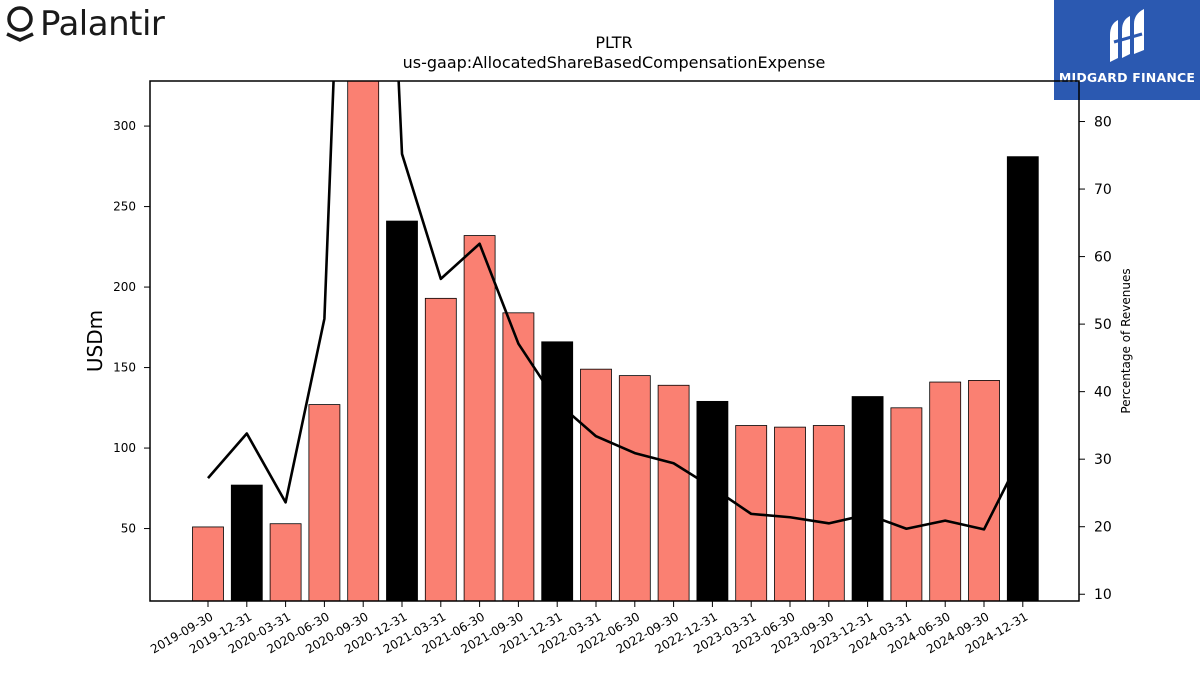 This screenshot has height=675, width=1200. I want to click on y-tick-label: 250, so click(124, 207).